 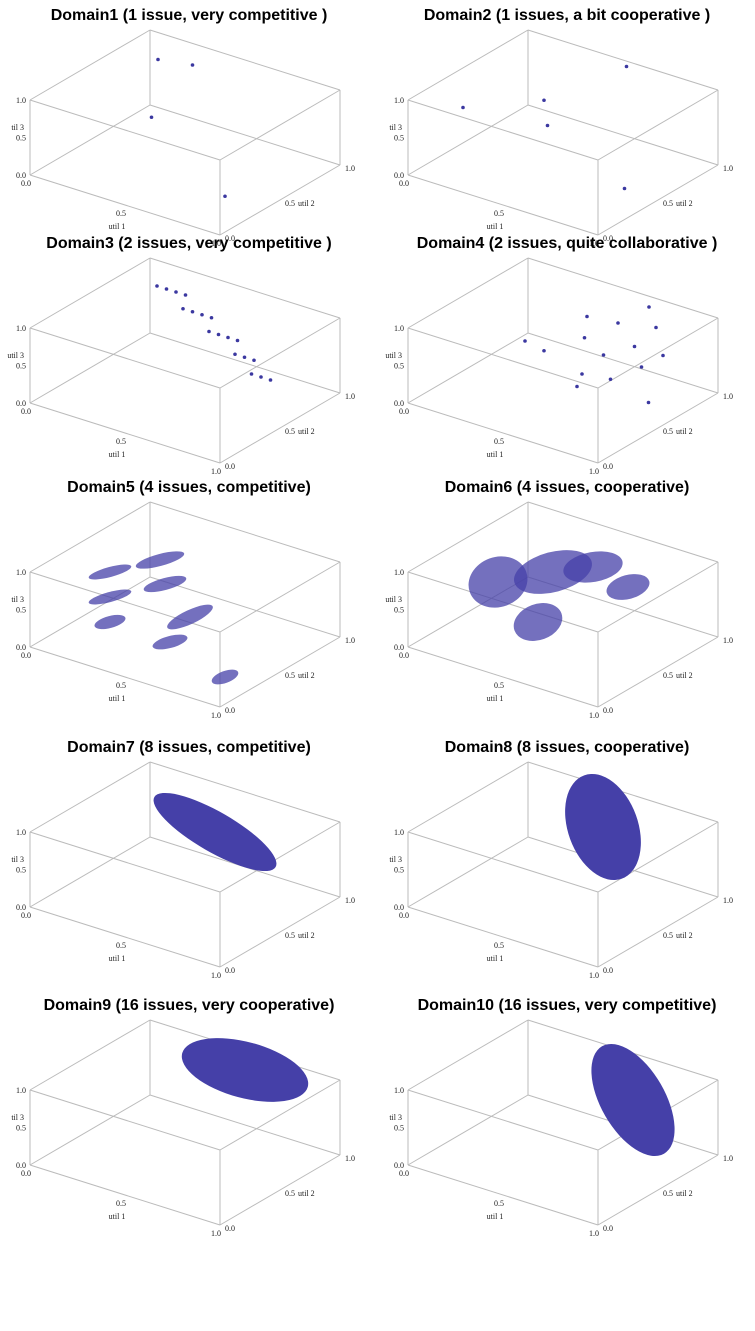 What do you see at coordinates (567, 15) in the screenshot?
I see `panel-title: Domain2 (1 issues, a bit cooperative )` at bounding box center [567, 15].